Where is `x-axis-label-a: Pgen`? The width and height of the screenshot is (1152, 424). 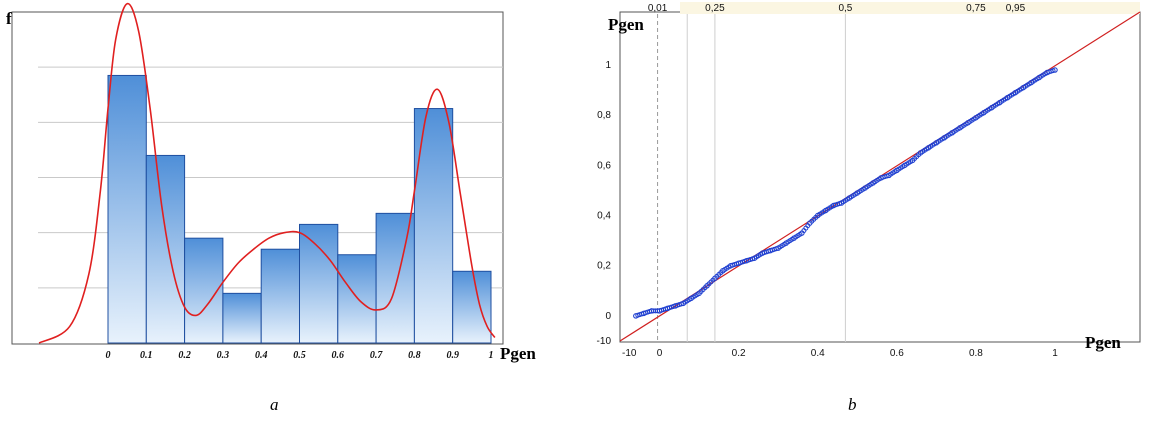
x-axis-label-a: Pgen is located at coordinates (518, 353).